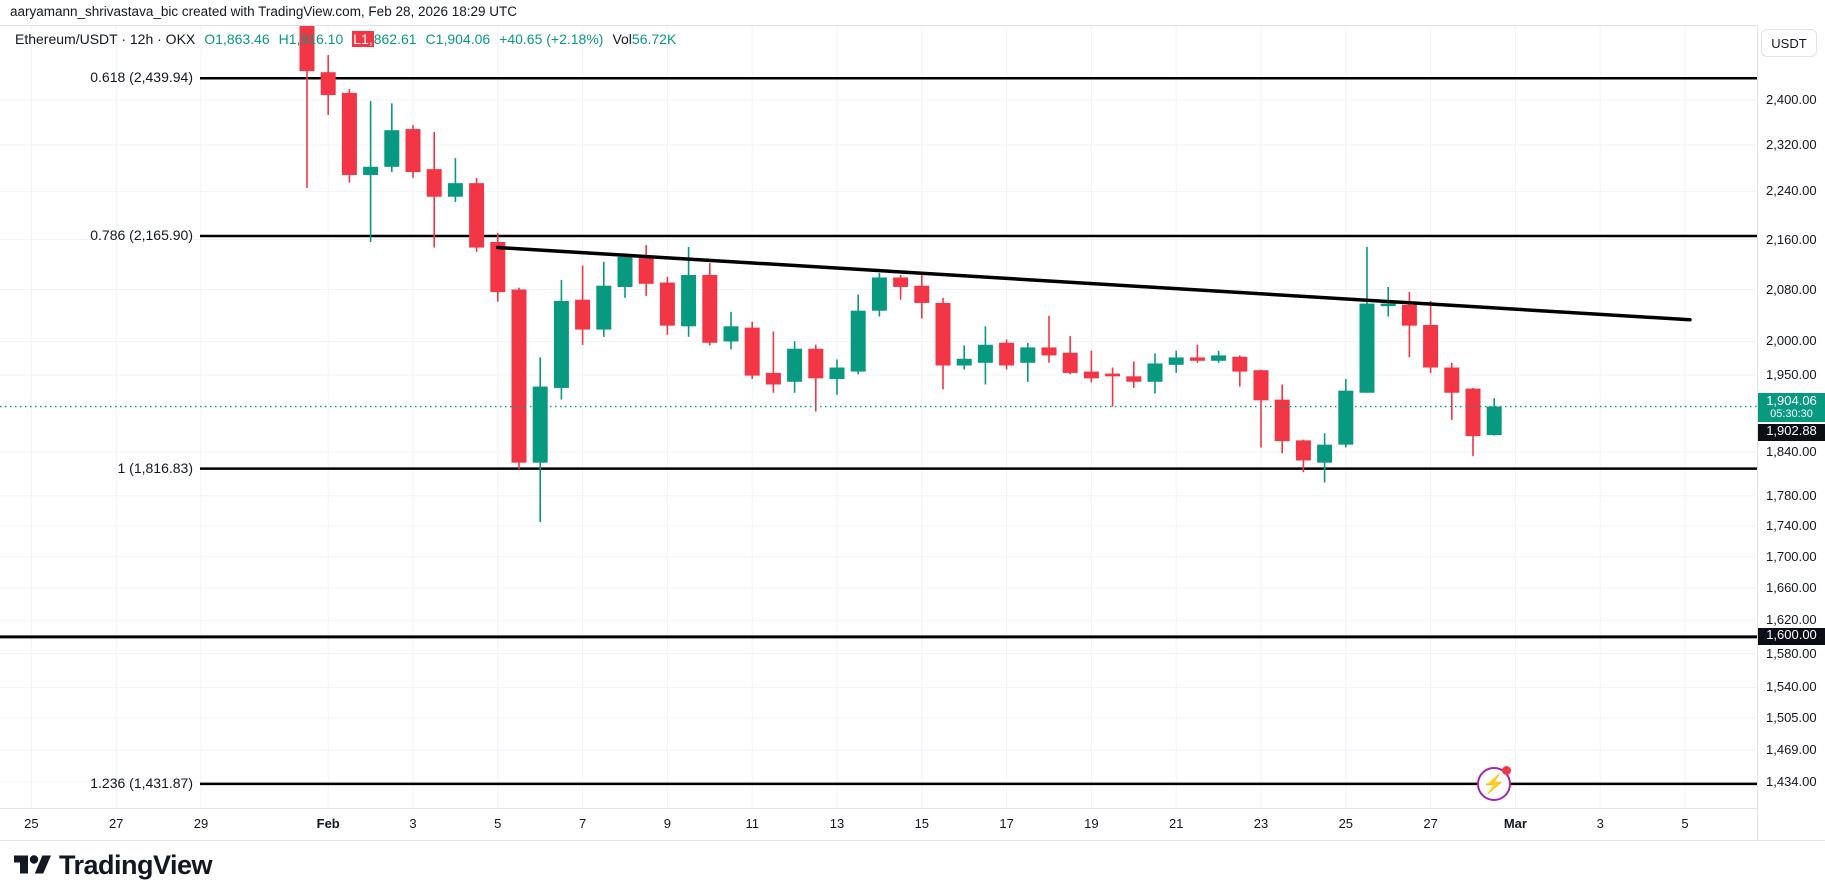  Describe the element at coordinates (1791, 781) in the screenshot. I see `price-axis-label: 1,434.00` at that location.